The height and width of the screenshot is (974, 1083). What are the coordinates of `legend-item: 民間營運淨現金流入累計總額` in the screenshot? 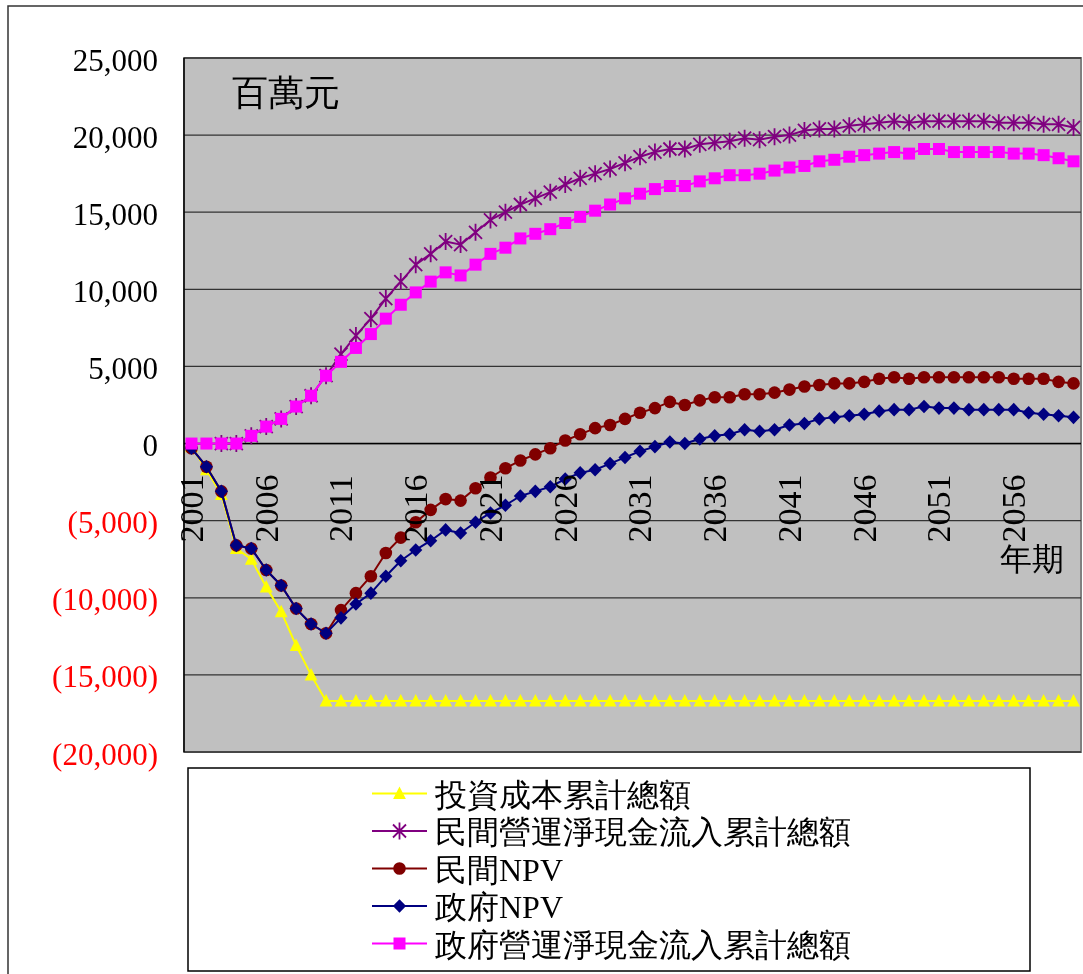 It's located at (611, 832).